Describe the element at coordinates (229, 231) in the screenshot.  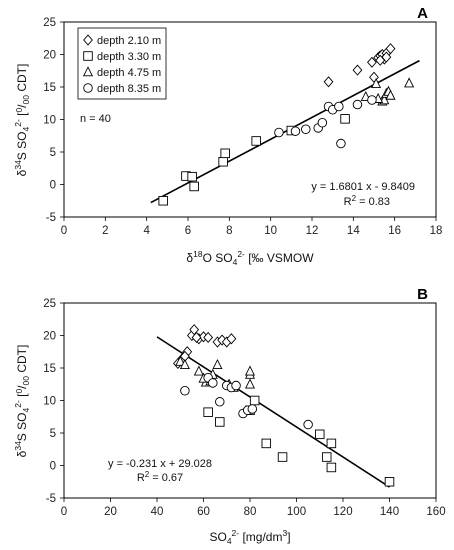
I see `x-tick-label: 8` at that location.